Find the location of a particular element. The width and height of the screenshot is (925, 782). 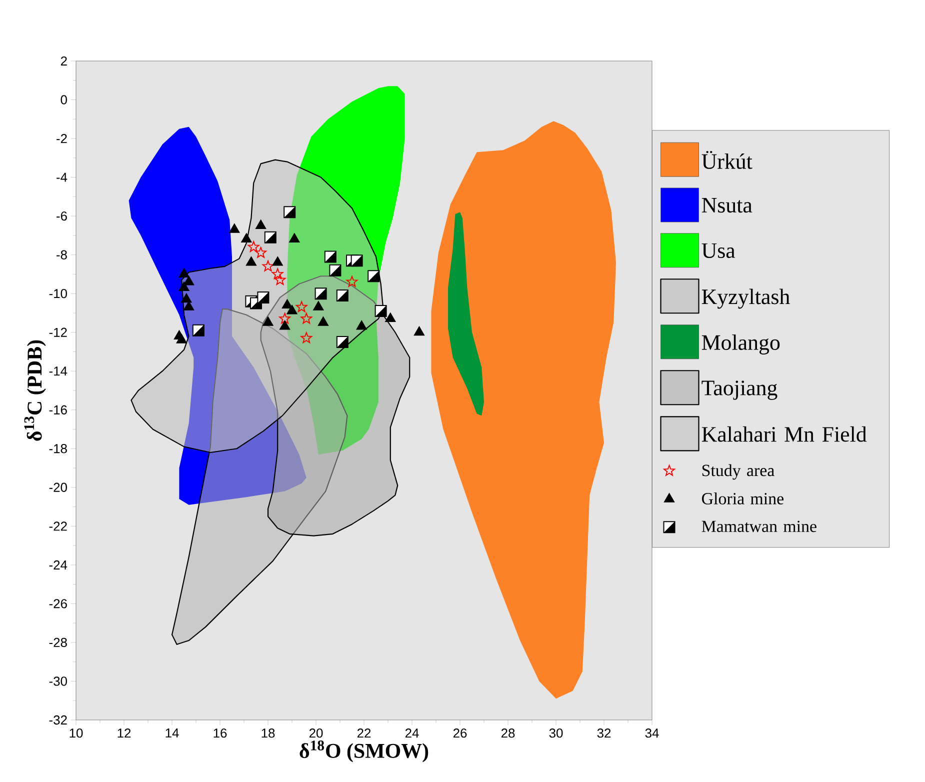

legend-label: Usa is located at coordinates (719, 250).